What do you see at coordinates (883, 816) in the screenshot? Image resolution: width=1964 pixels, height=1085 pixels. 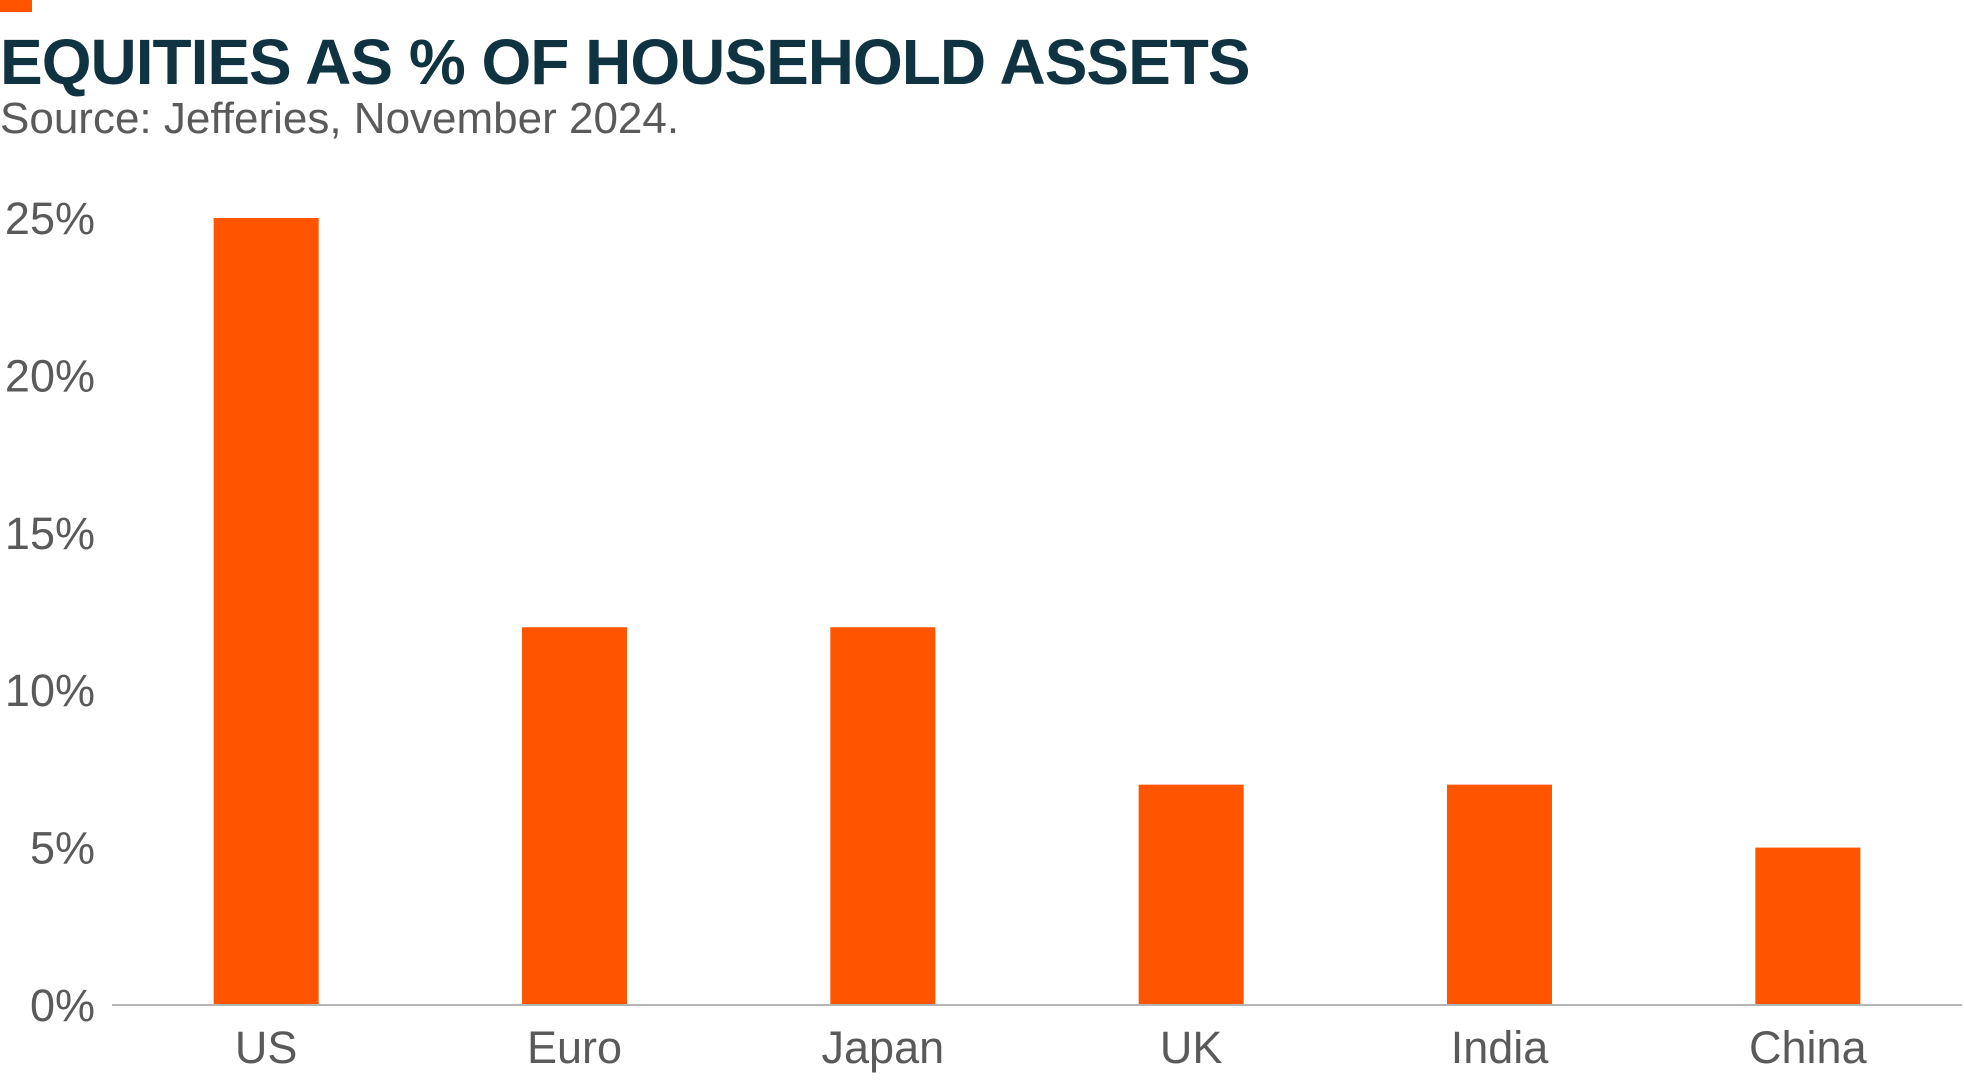 I see `bar-japan` at bounding box center [883, 816].